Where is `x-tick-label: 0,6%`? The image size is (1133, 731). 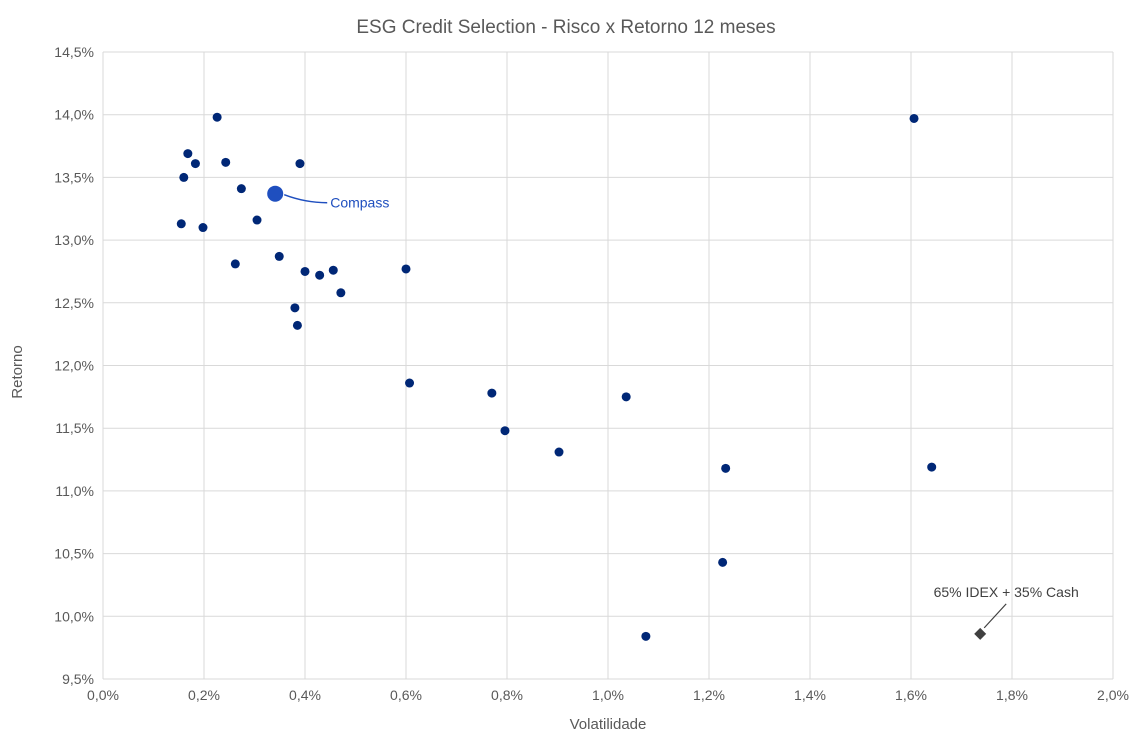 x-tick-label: 0,6% is located at coordinates (406, 695).